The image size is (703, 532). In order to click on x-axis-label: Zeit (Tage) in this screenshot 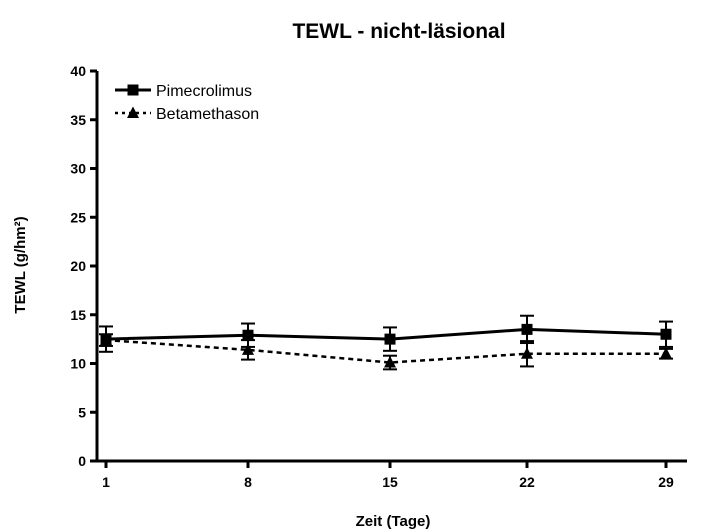, I will do `click(393, 521)`.